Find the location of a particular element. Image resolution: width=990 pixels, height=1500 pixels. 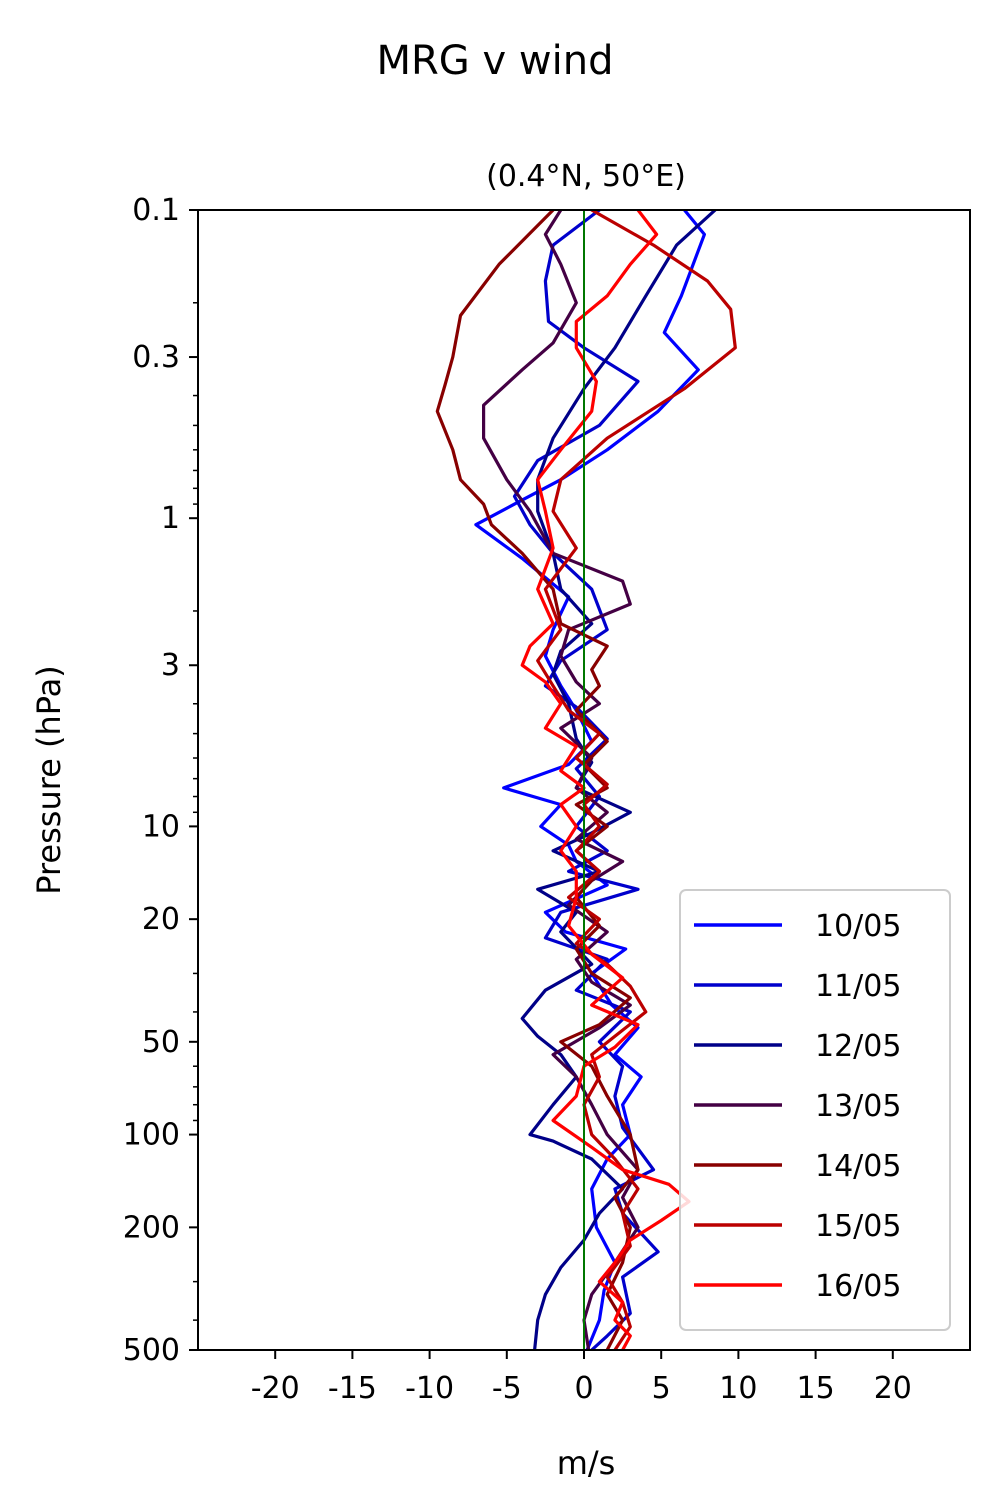

x-tick-label: 20 is located at coordinates (893, 1388).